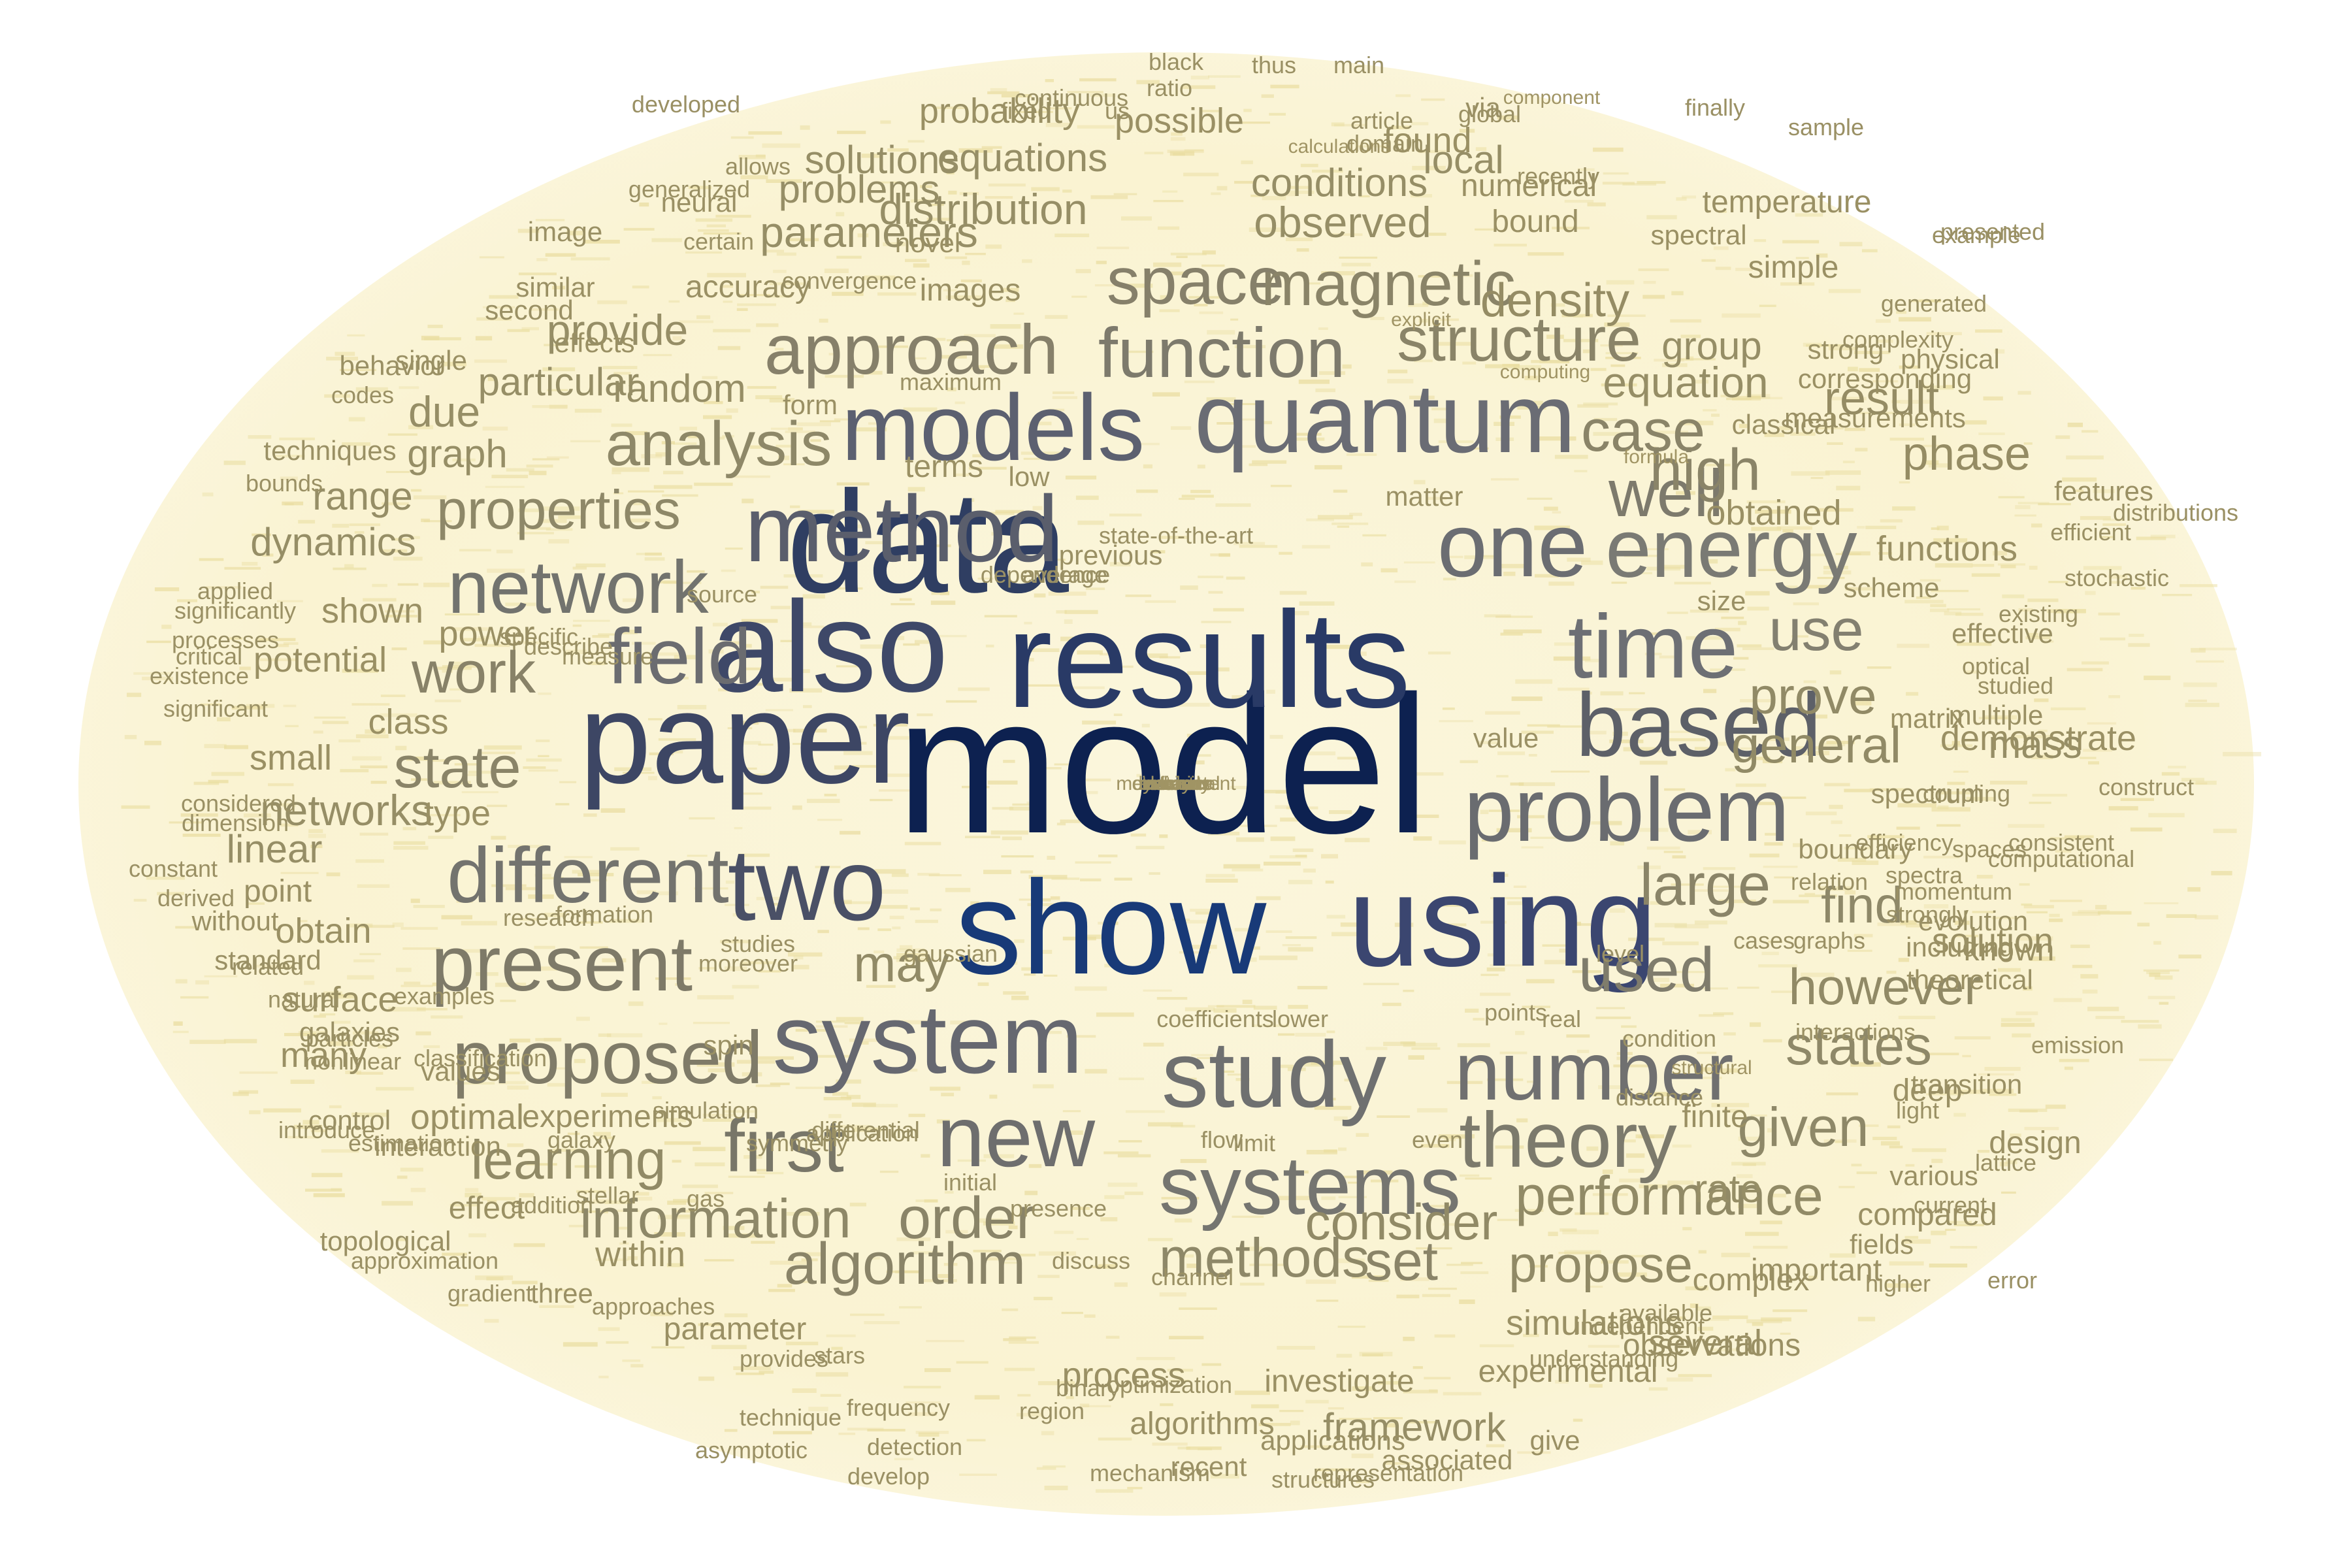 The height and width of the screenshot is (1568, 2352). What do you see at coordinates (882, 160) in the screenshot?
I see `cloud-word: solutions` at bounding box center [882, 160].